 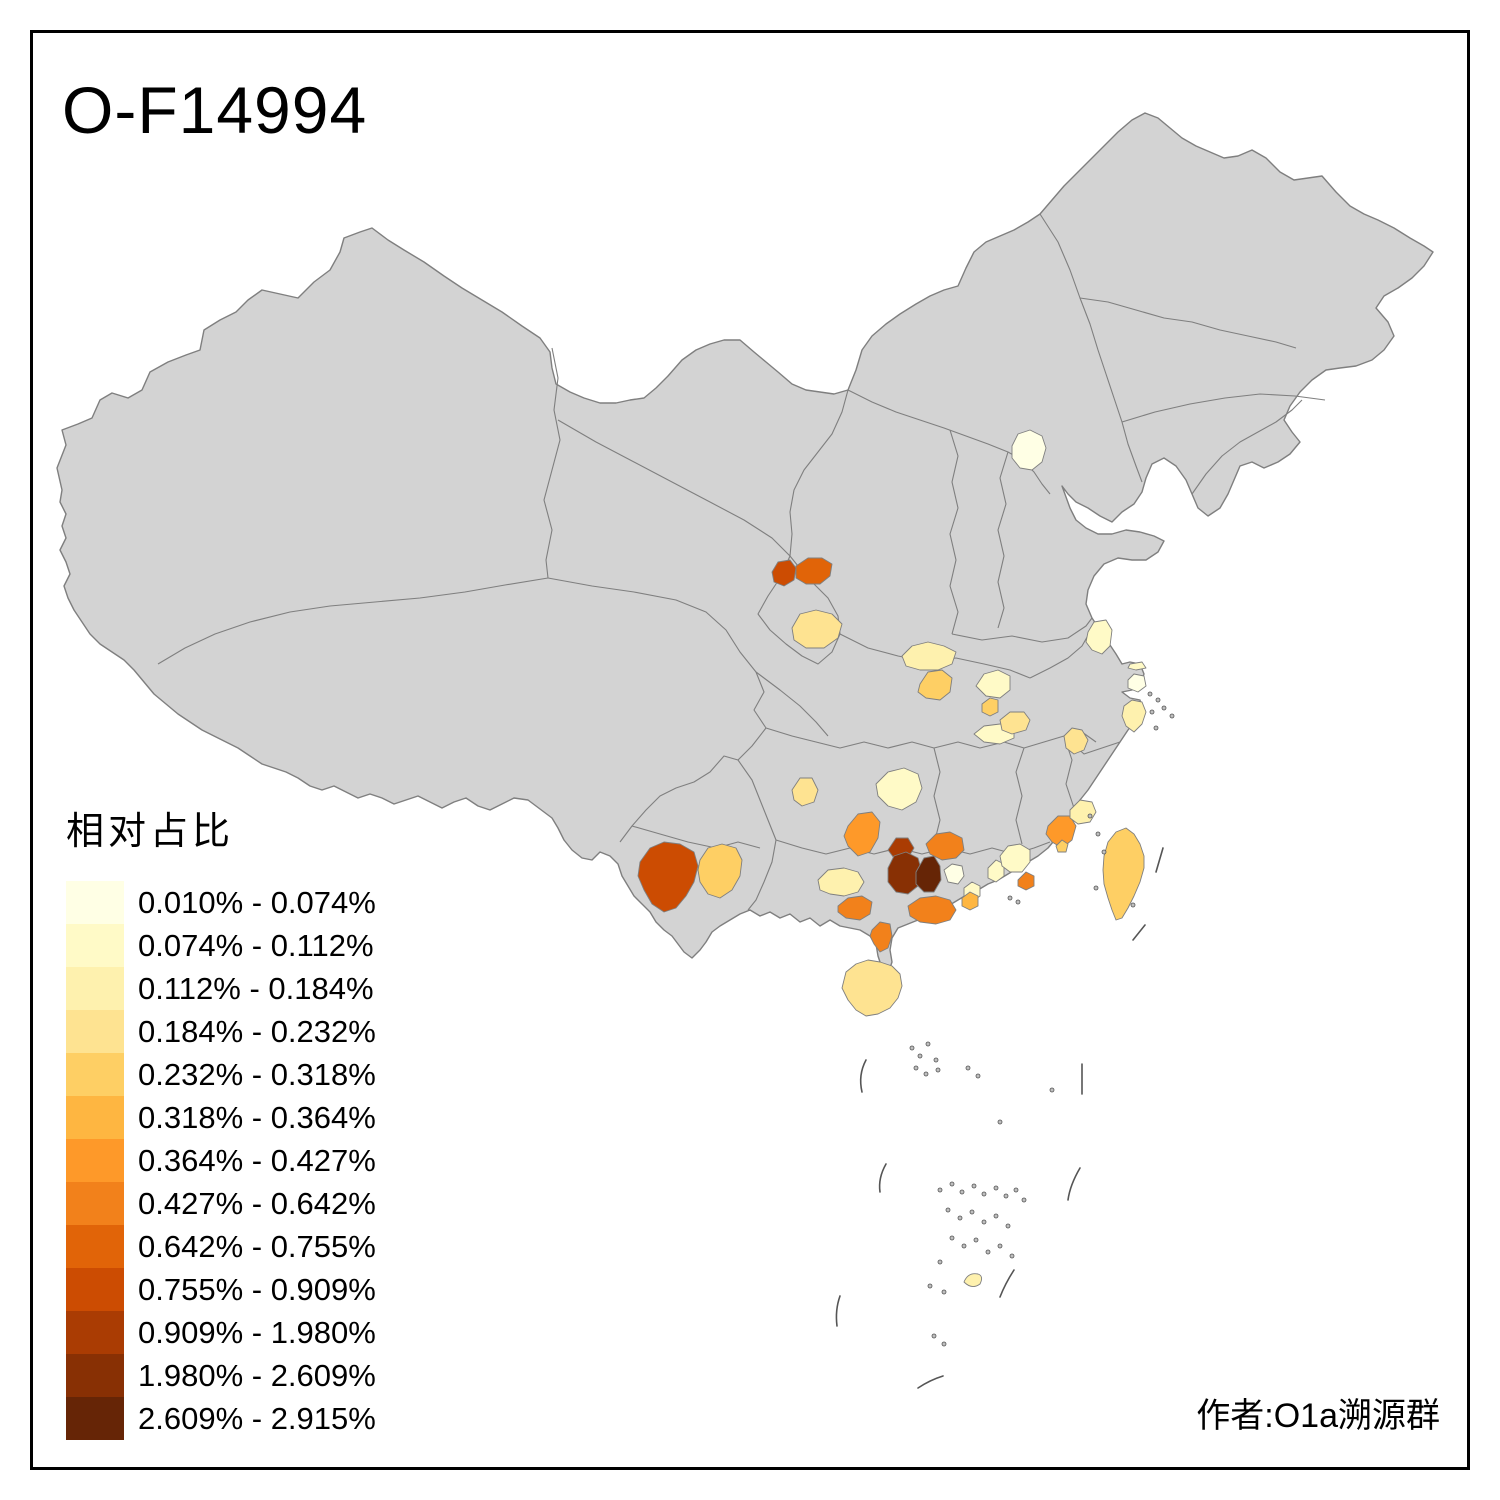 What do you see at coordinates (935, 685) in the screenshot?
I see `map-region-r06` at bounding box center [935, 685].